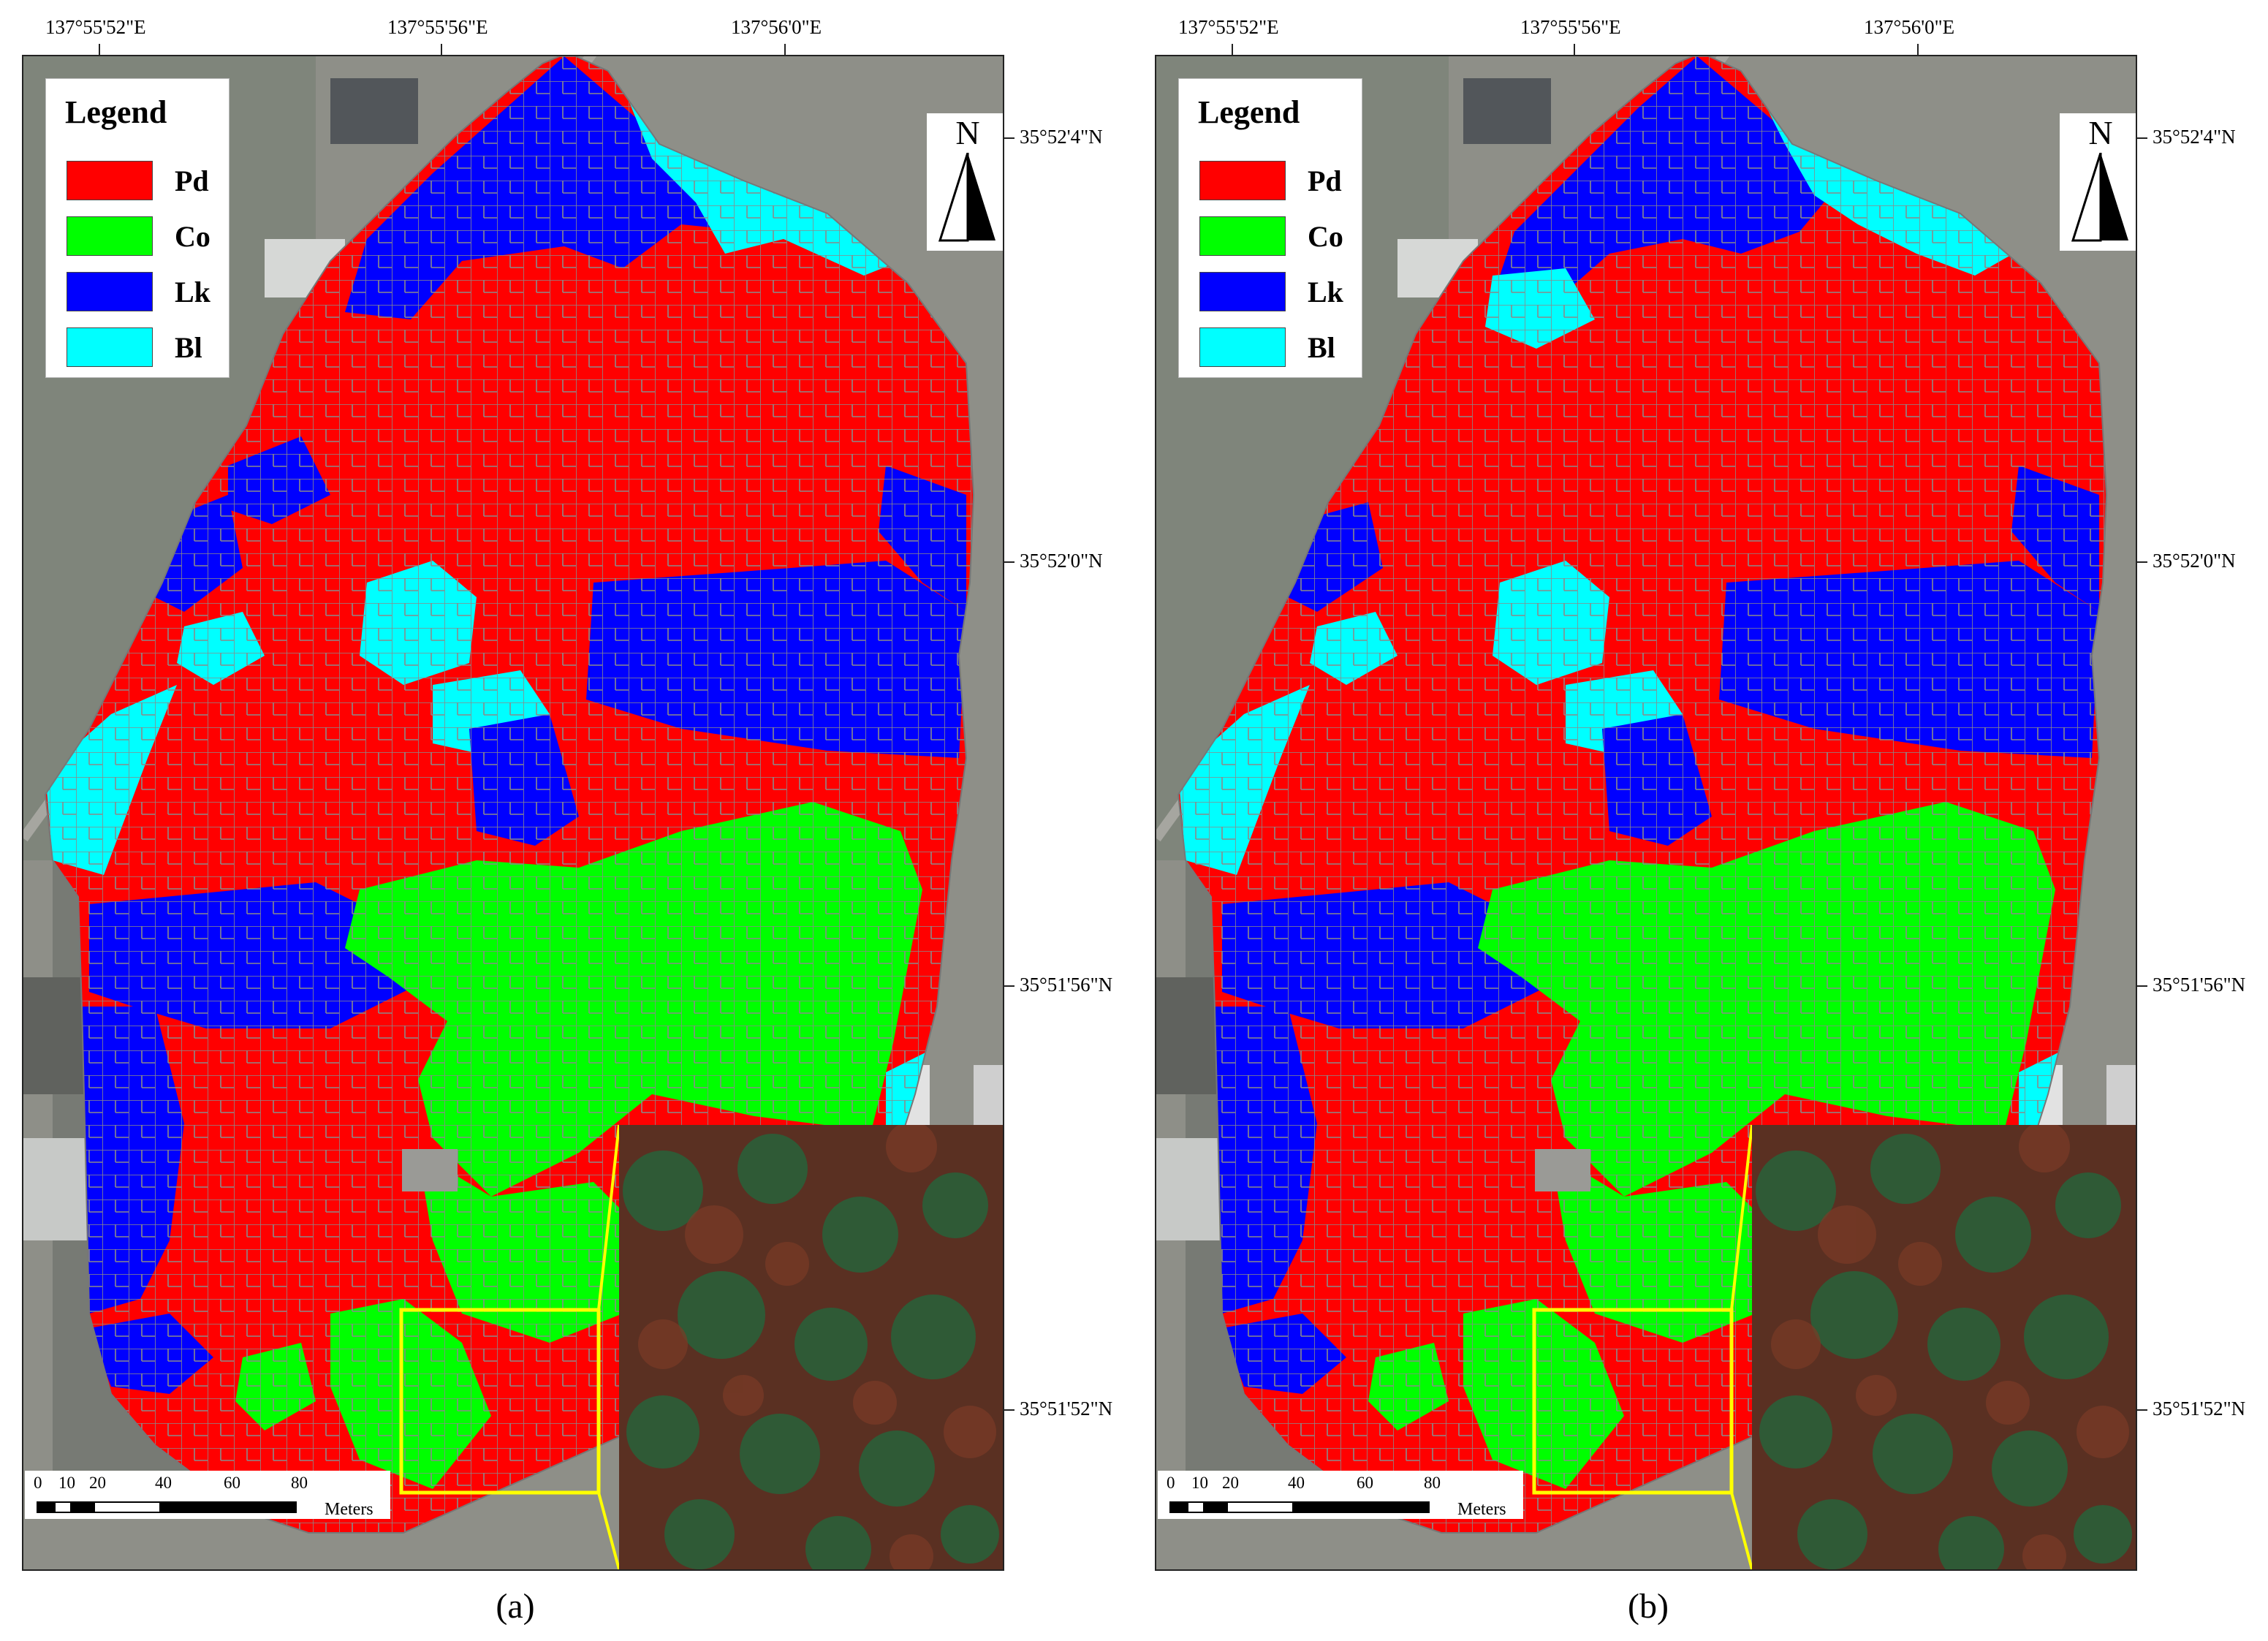  Describe the element at coordinates (2101, 132) in the screenshot. I see `north-arrow-letter: N` at that location.